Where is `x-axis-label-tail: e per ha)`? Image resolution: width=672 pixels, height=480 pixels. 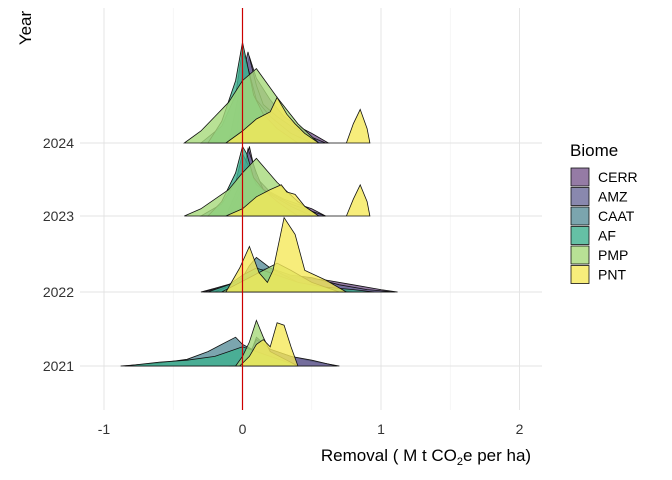
x-axis-label-tail: e per ha) is located at coordinates (497, 455).